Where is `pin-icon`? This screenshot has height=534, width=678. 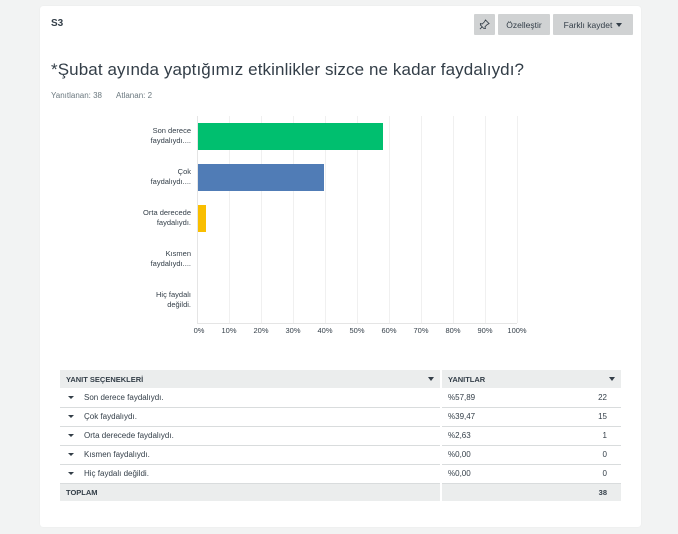
pin-icon is located at coordinates (484, 24).